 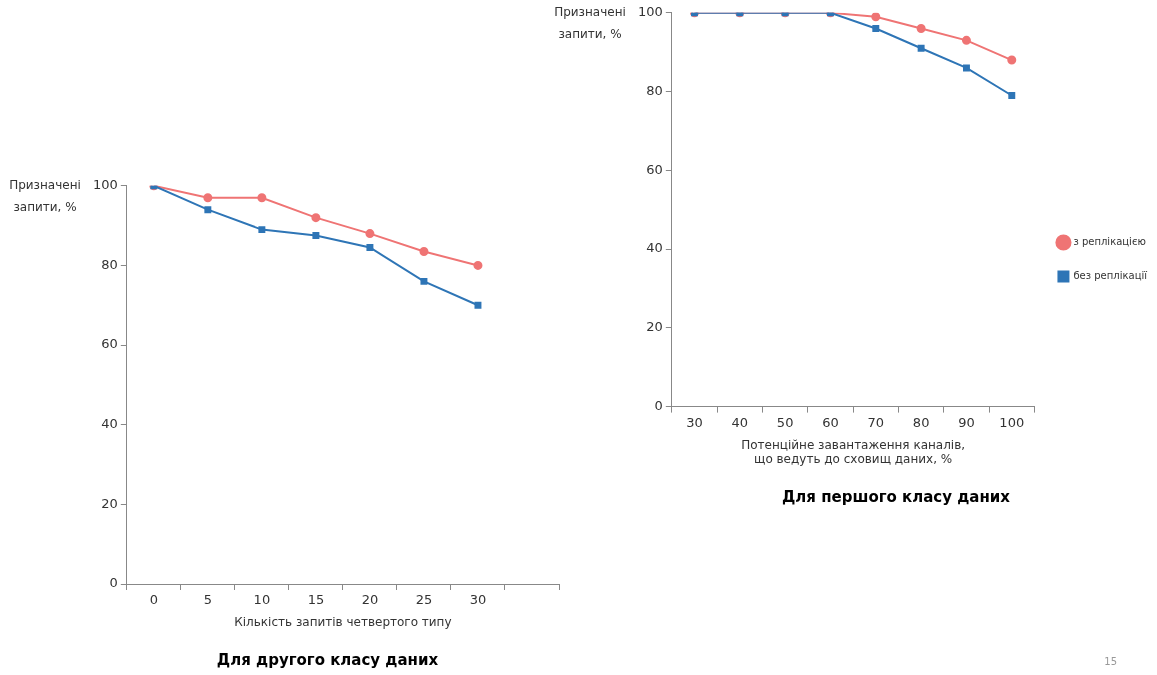 What do you see at coordinates (876, 422) in the screenshot?
I see `x-tick-label: 70` at bounding box center [876, 422].